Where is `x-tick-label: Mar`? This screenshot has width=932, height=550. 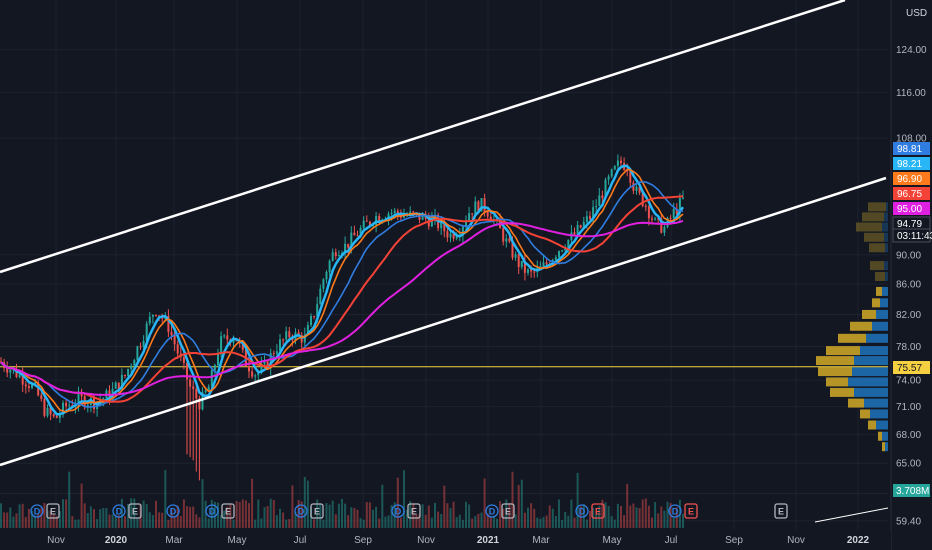
x-tick-label: Mar is located at coordinates (541, 540).